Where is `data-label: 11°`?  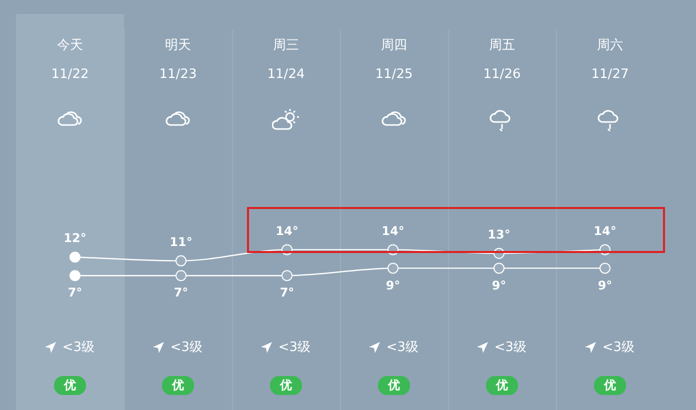
data-label: 11° is located at coordinates (181, 241).